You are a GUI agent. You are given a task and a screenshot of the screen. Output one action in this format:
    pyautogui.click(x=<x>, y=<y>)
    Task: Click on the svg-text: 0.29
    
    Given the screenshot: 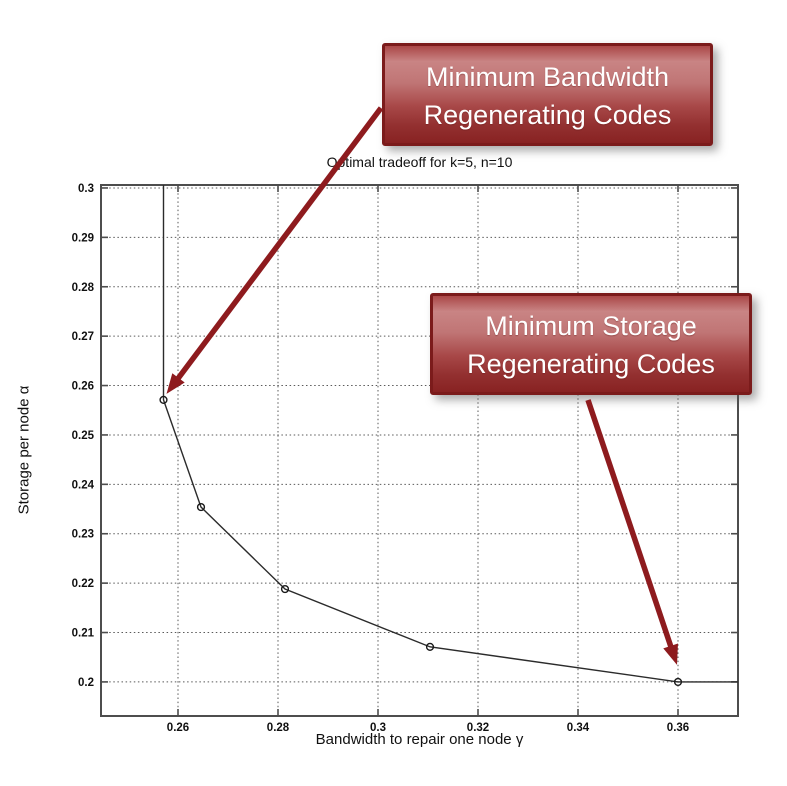 What is the action you would take?
    pyautogui.click(x=83, y=238)
    